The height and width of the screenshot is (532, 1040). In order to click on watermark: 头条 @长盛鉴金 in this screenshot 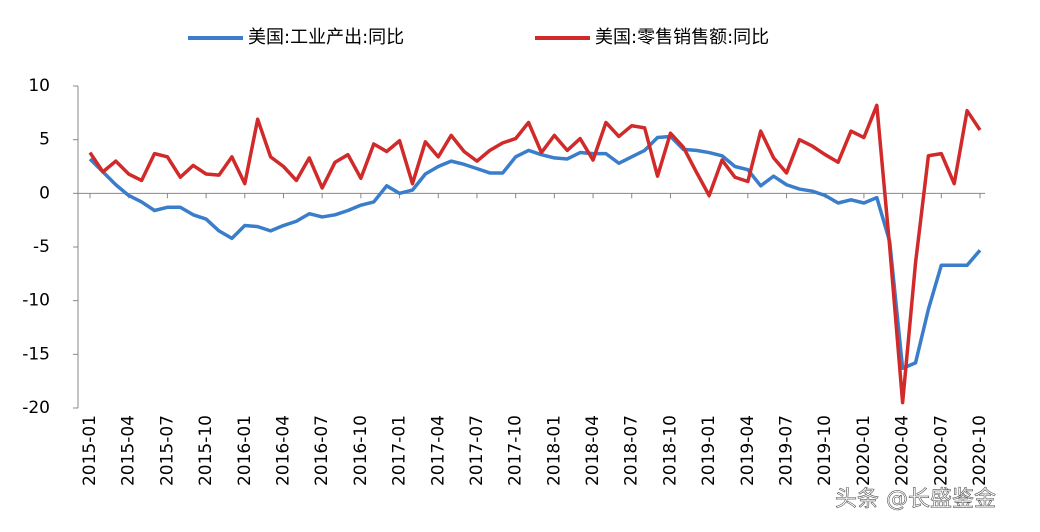, I will do `click(915, 499)`.